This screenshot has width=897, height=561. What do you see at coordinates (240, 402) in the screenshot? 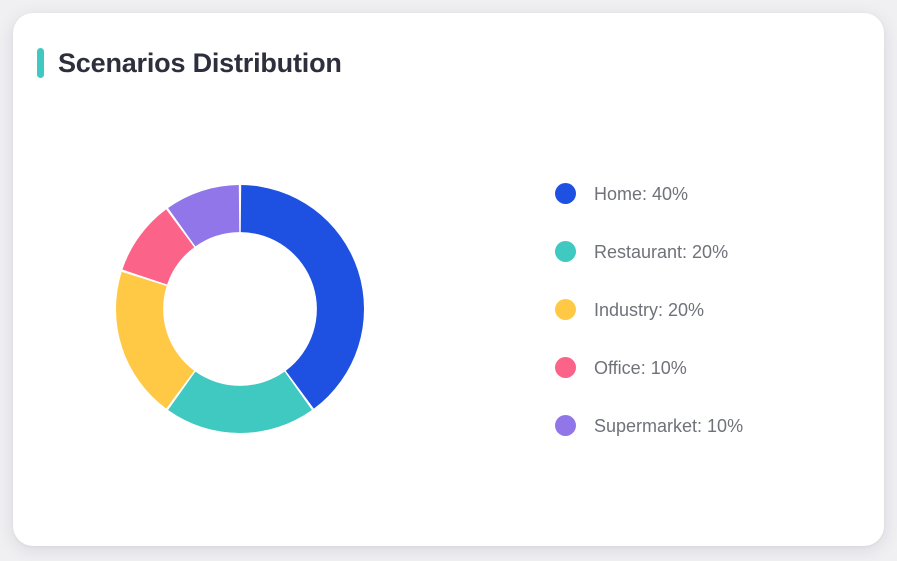
I see `donut-slice-restaurant` at bounding box center [240, 402].